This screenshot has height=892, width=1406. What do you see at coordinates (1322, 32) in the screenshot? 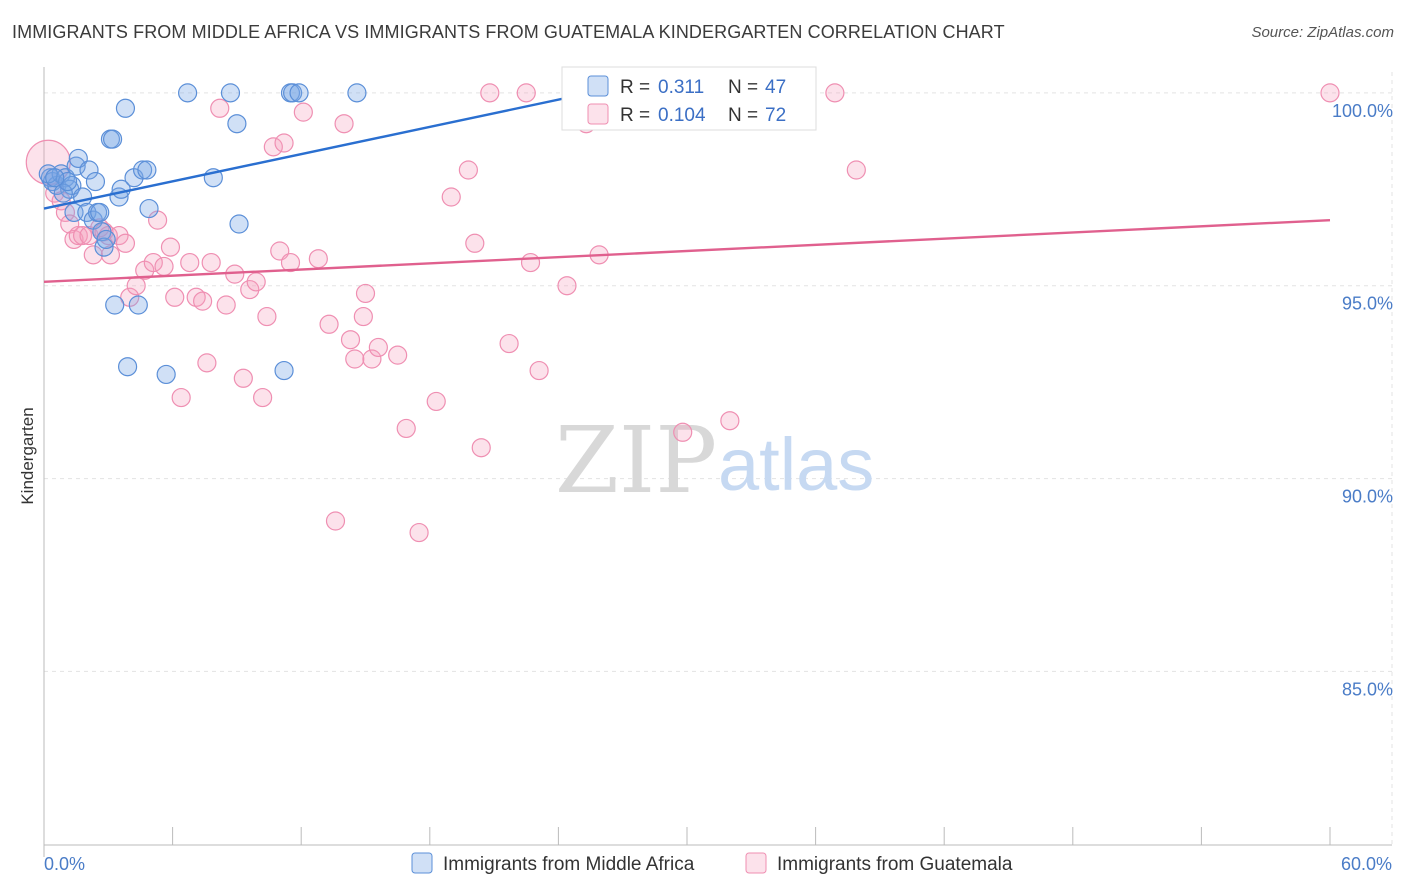
I see `source-label: Source: ZipAtlas.com` at bounding box center [1322, 32].